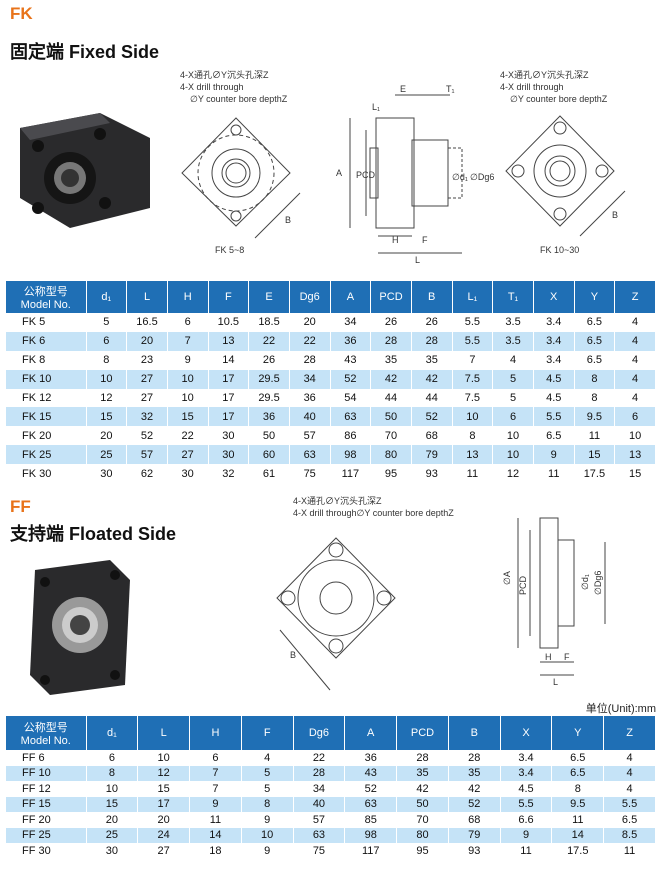 The height and width of the screenshot is (869, 666). I want to click on table-cell: 35, so click(432, 360).